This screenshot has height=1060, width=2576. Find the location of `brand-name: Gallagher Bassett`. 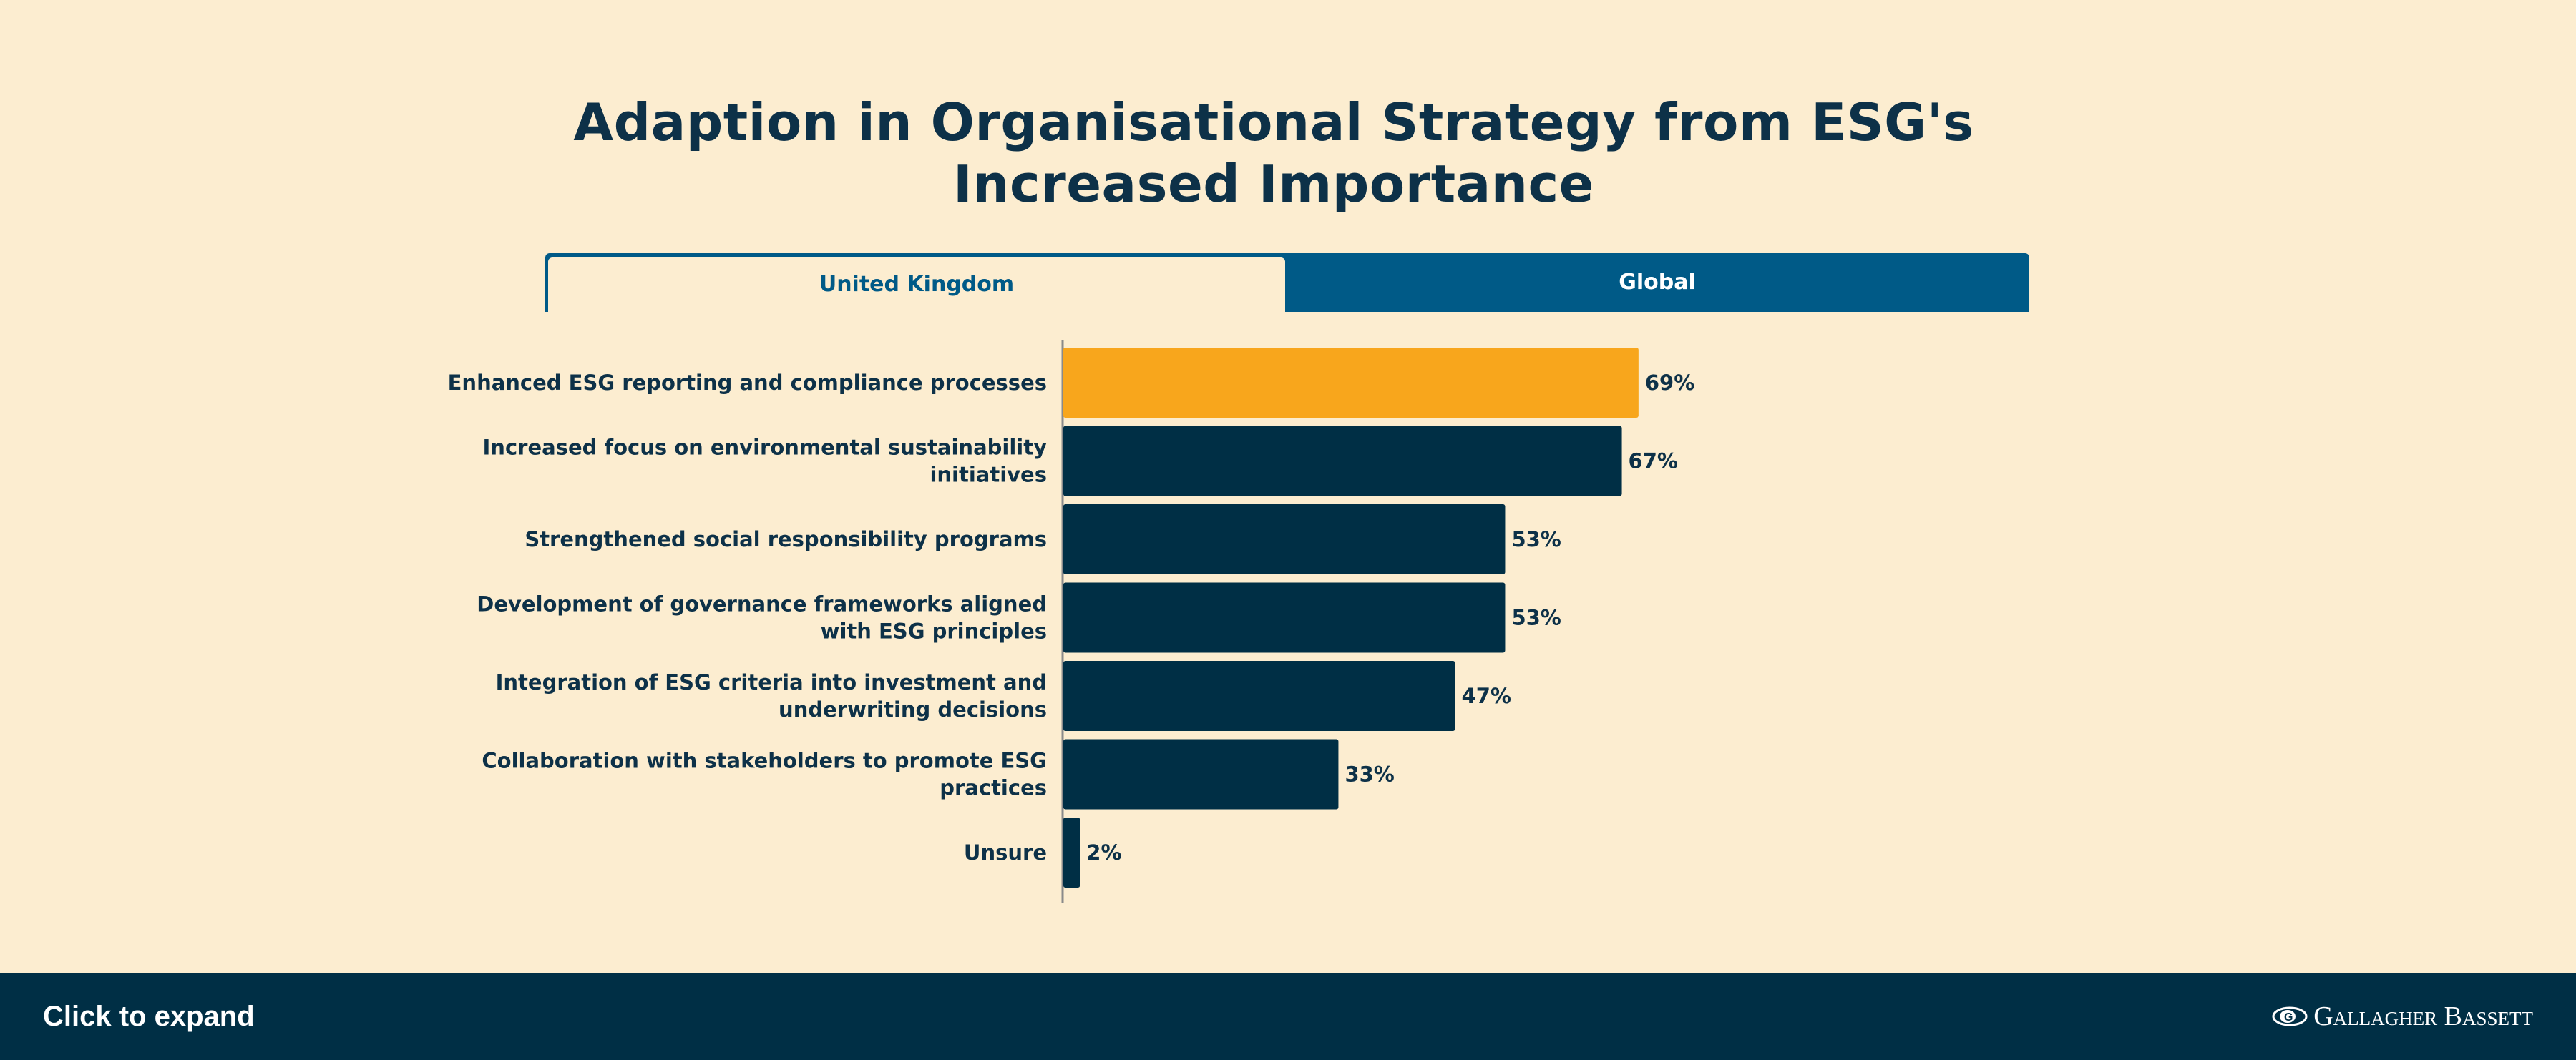

brand-name: Gallagher Bassett is located at coordinates (2423, 1016).